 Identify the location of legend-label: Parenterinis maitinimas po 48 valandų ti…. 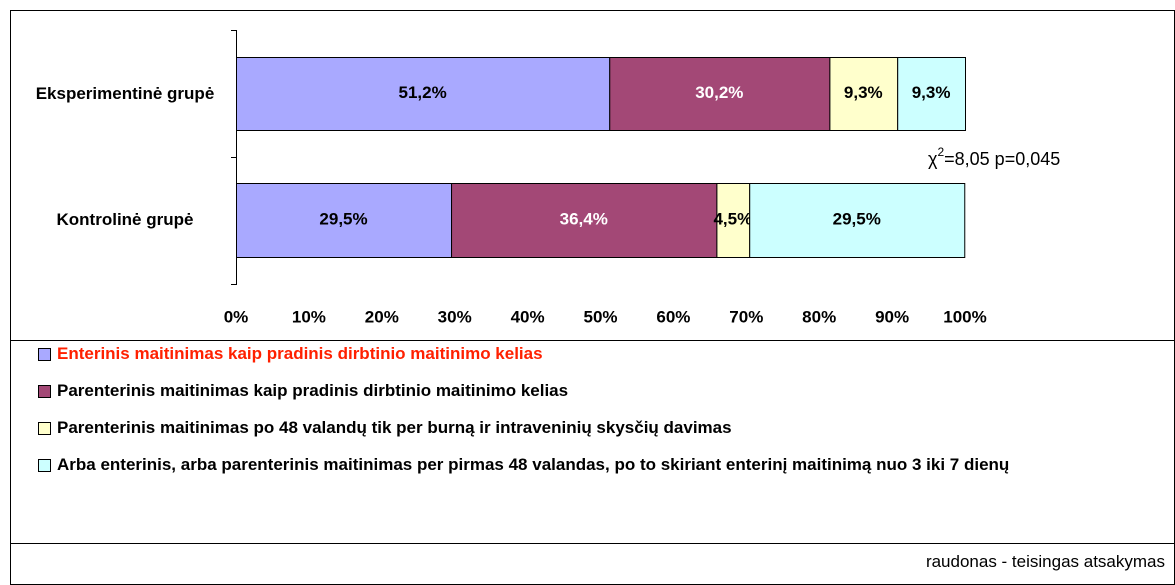
(394, 427).